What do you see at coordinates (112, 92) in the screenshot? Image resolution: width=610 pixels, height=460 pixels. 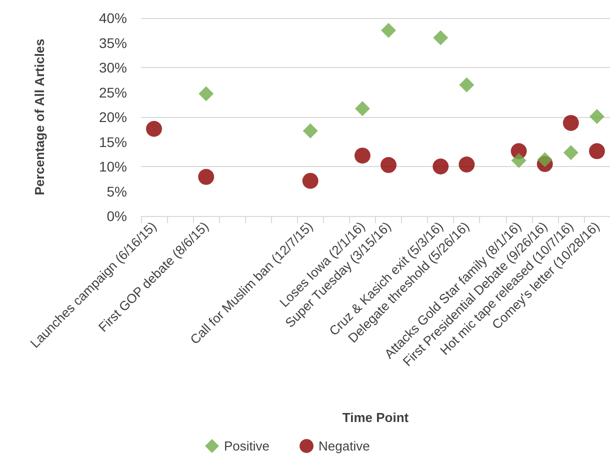 I see `y-tick-label: 25%` at bounding box center [112, 92].